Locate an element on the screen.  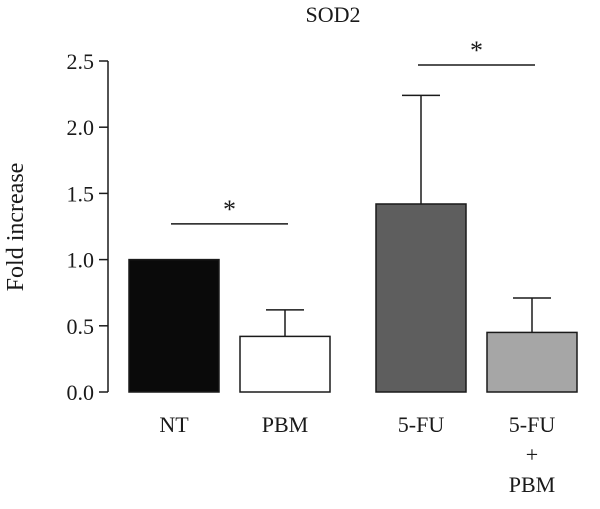
y-tick-label: 2.5 is located at coordinates (81, 61).